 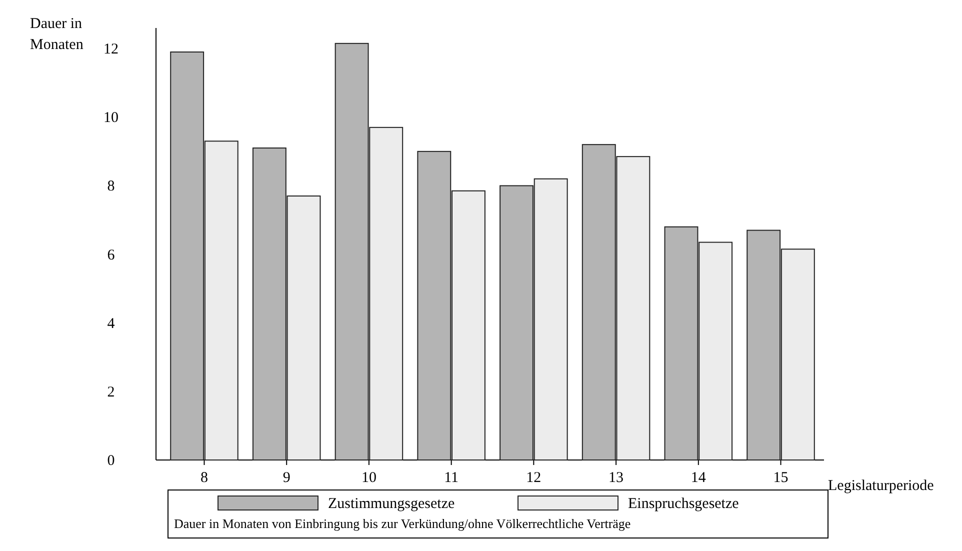 I want to click on y-tick-label: 8, so click(x=111, y=186).